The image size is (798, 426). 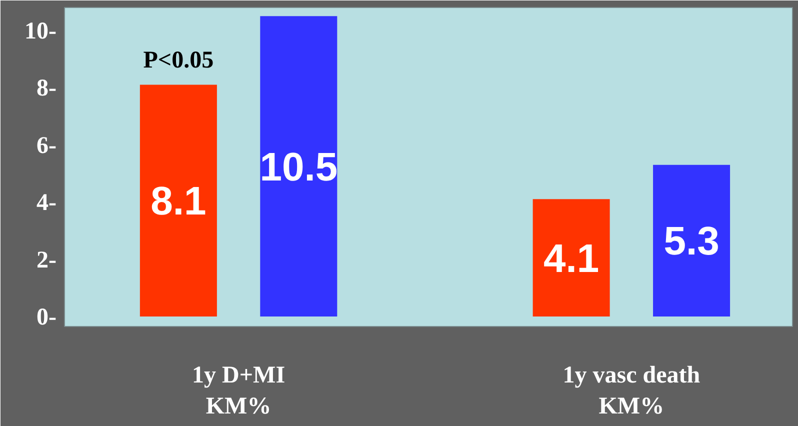 I want to click on data-label: 5.3, so click(x=692, y=242).